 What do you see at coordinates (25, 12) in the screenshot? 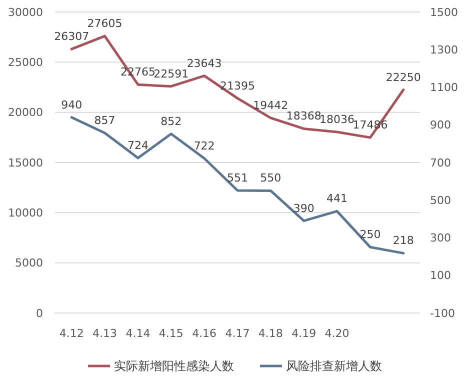
I see `y-tick-label: 30000` at bounding box center [25, 12].